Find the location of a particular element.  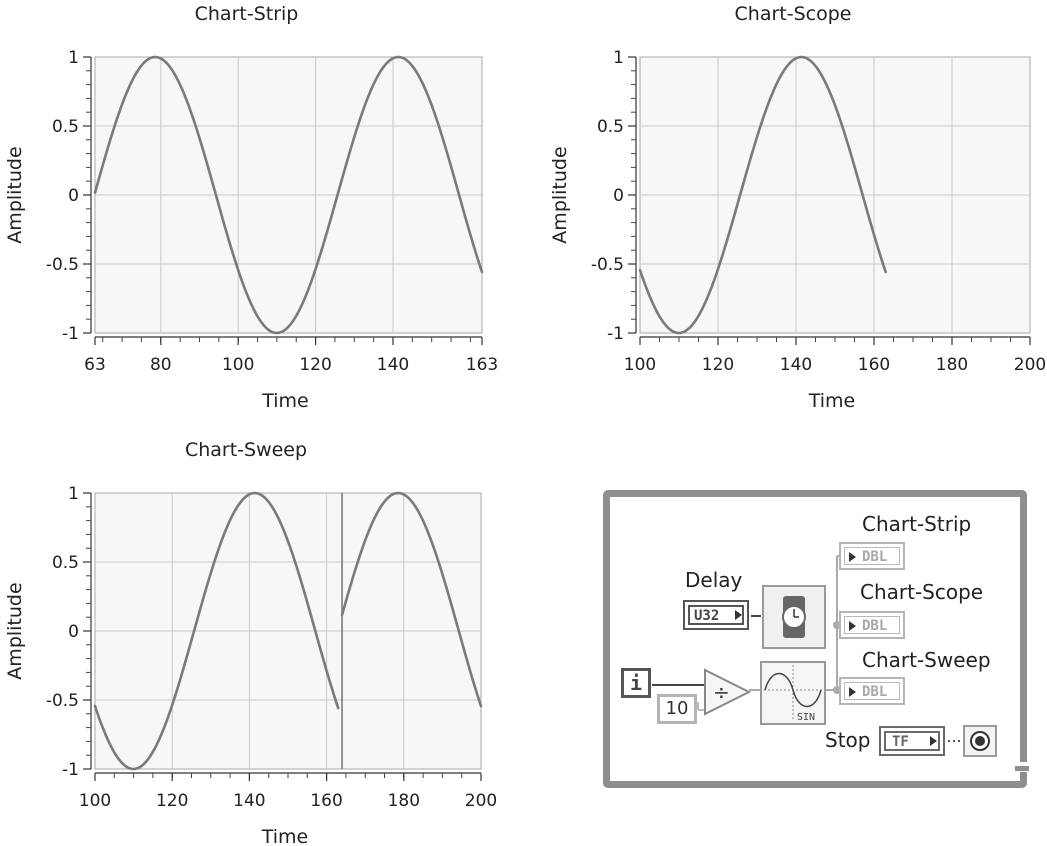

delay-control: U32 is located at coordinates (716, 615).